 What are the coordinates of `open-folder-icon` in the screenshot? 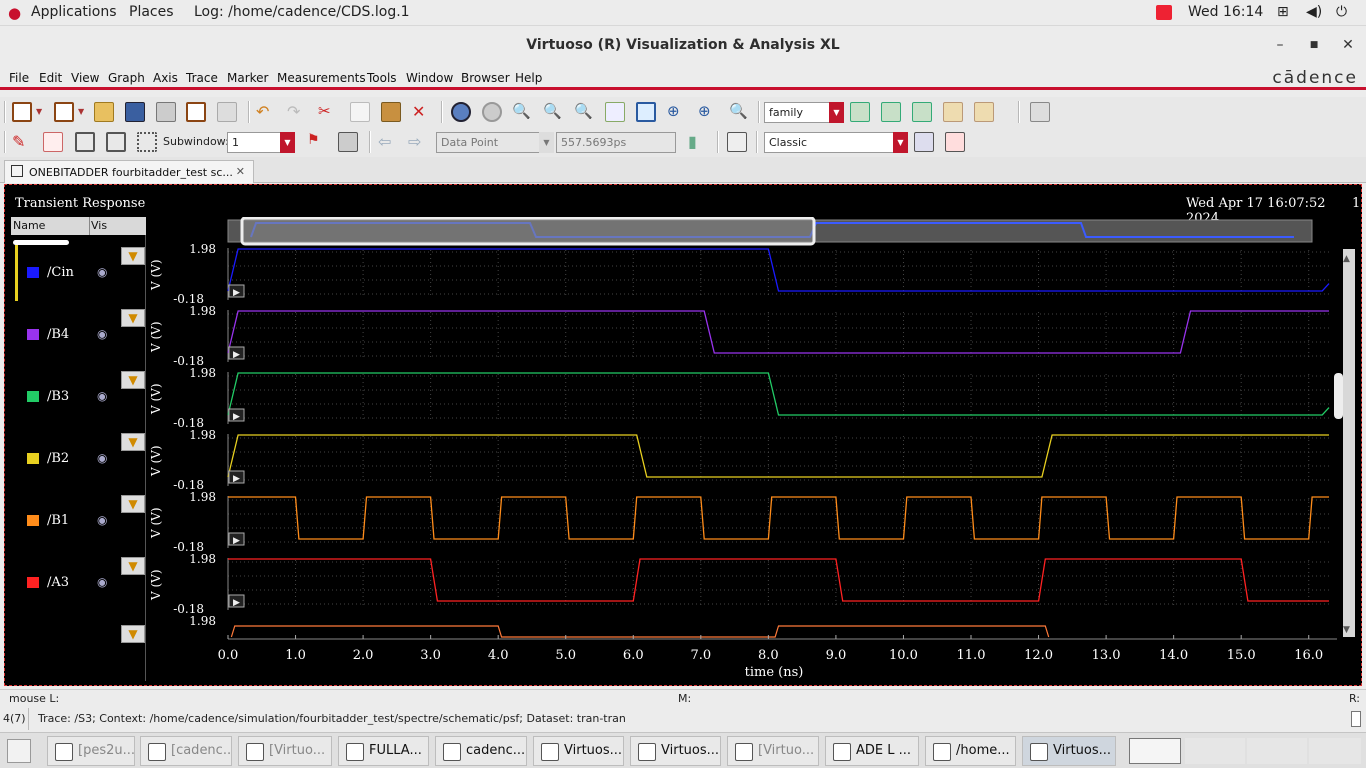 It's located at (104, 112).